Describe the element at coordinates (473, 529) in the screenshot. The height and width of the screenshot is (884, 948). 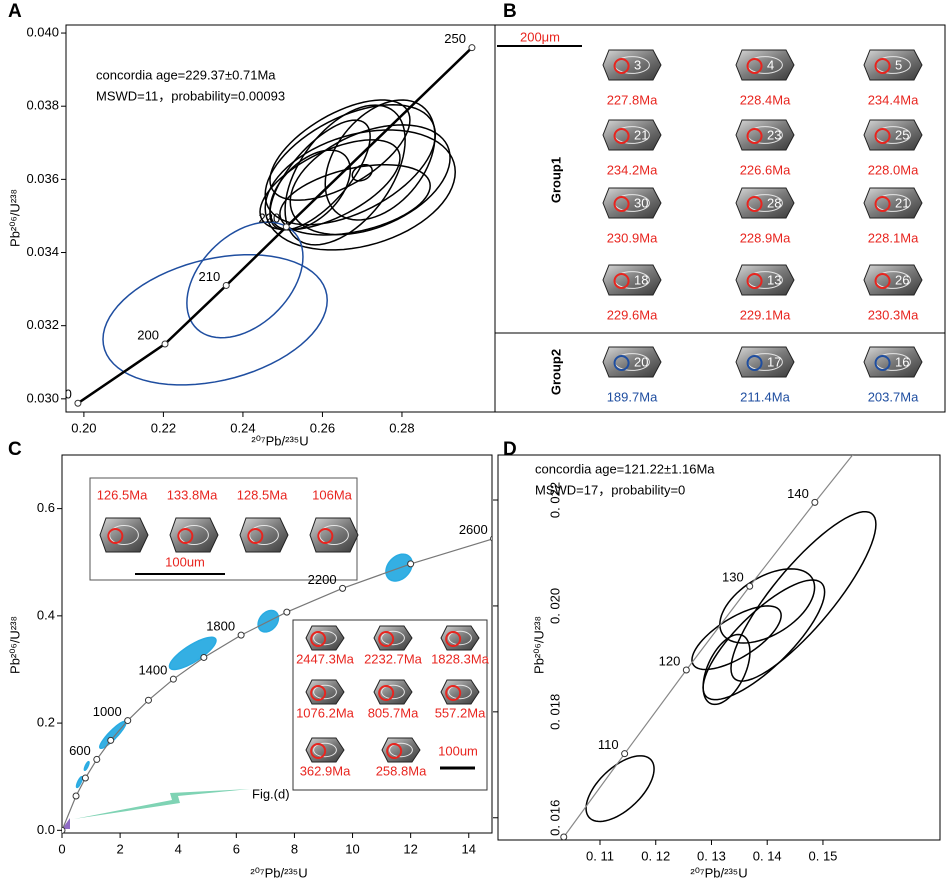
I see `age-label: 2600` at that location.